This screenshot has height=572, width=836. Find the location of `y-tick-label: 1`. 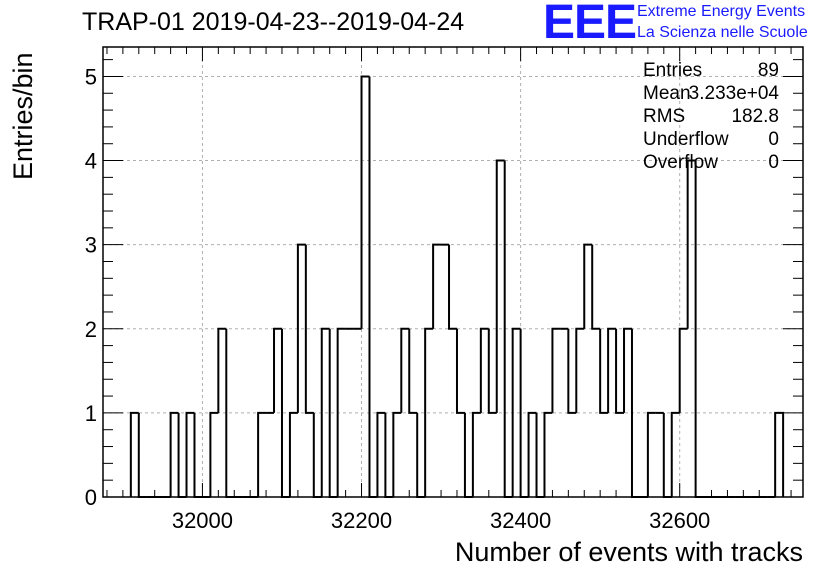

y-tick-label: 1 is located at coordinates (91, 413).